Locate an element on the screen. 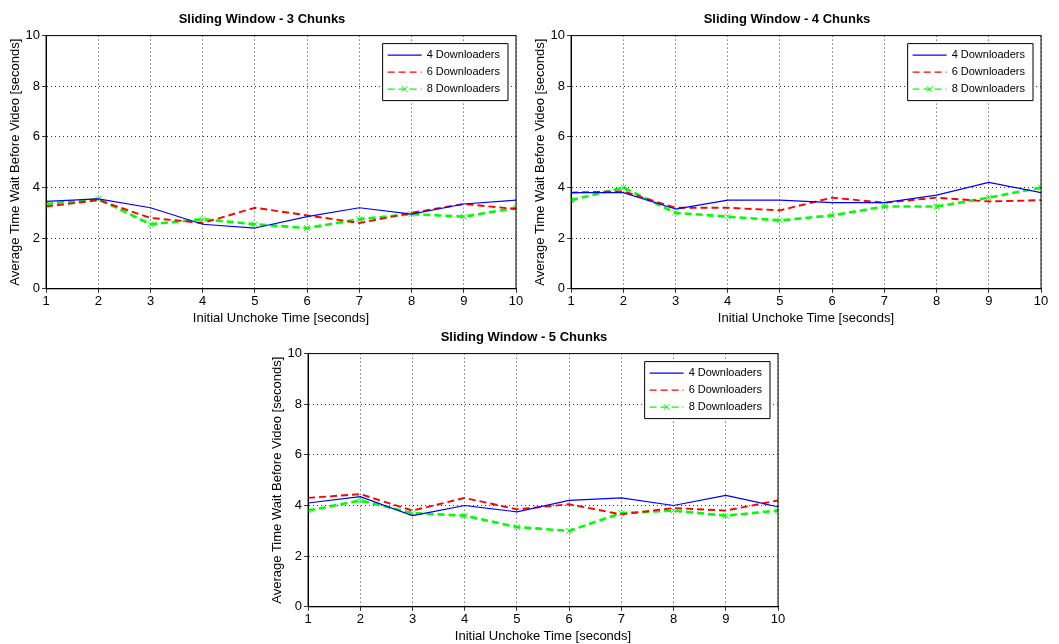 The image size is (1059, 644). chart-title: Sliding Window - 5 Chunks is located at coordinates (524, 337).